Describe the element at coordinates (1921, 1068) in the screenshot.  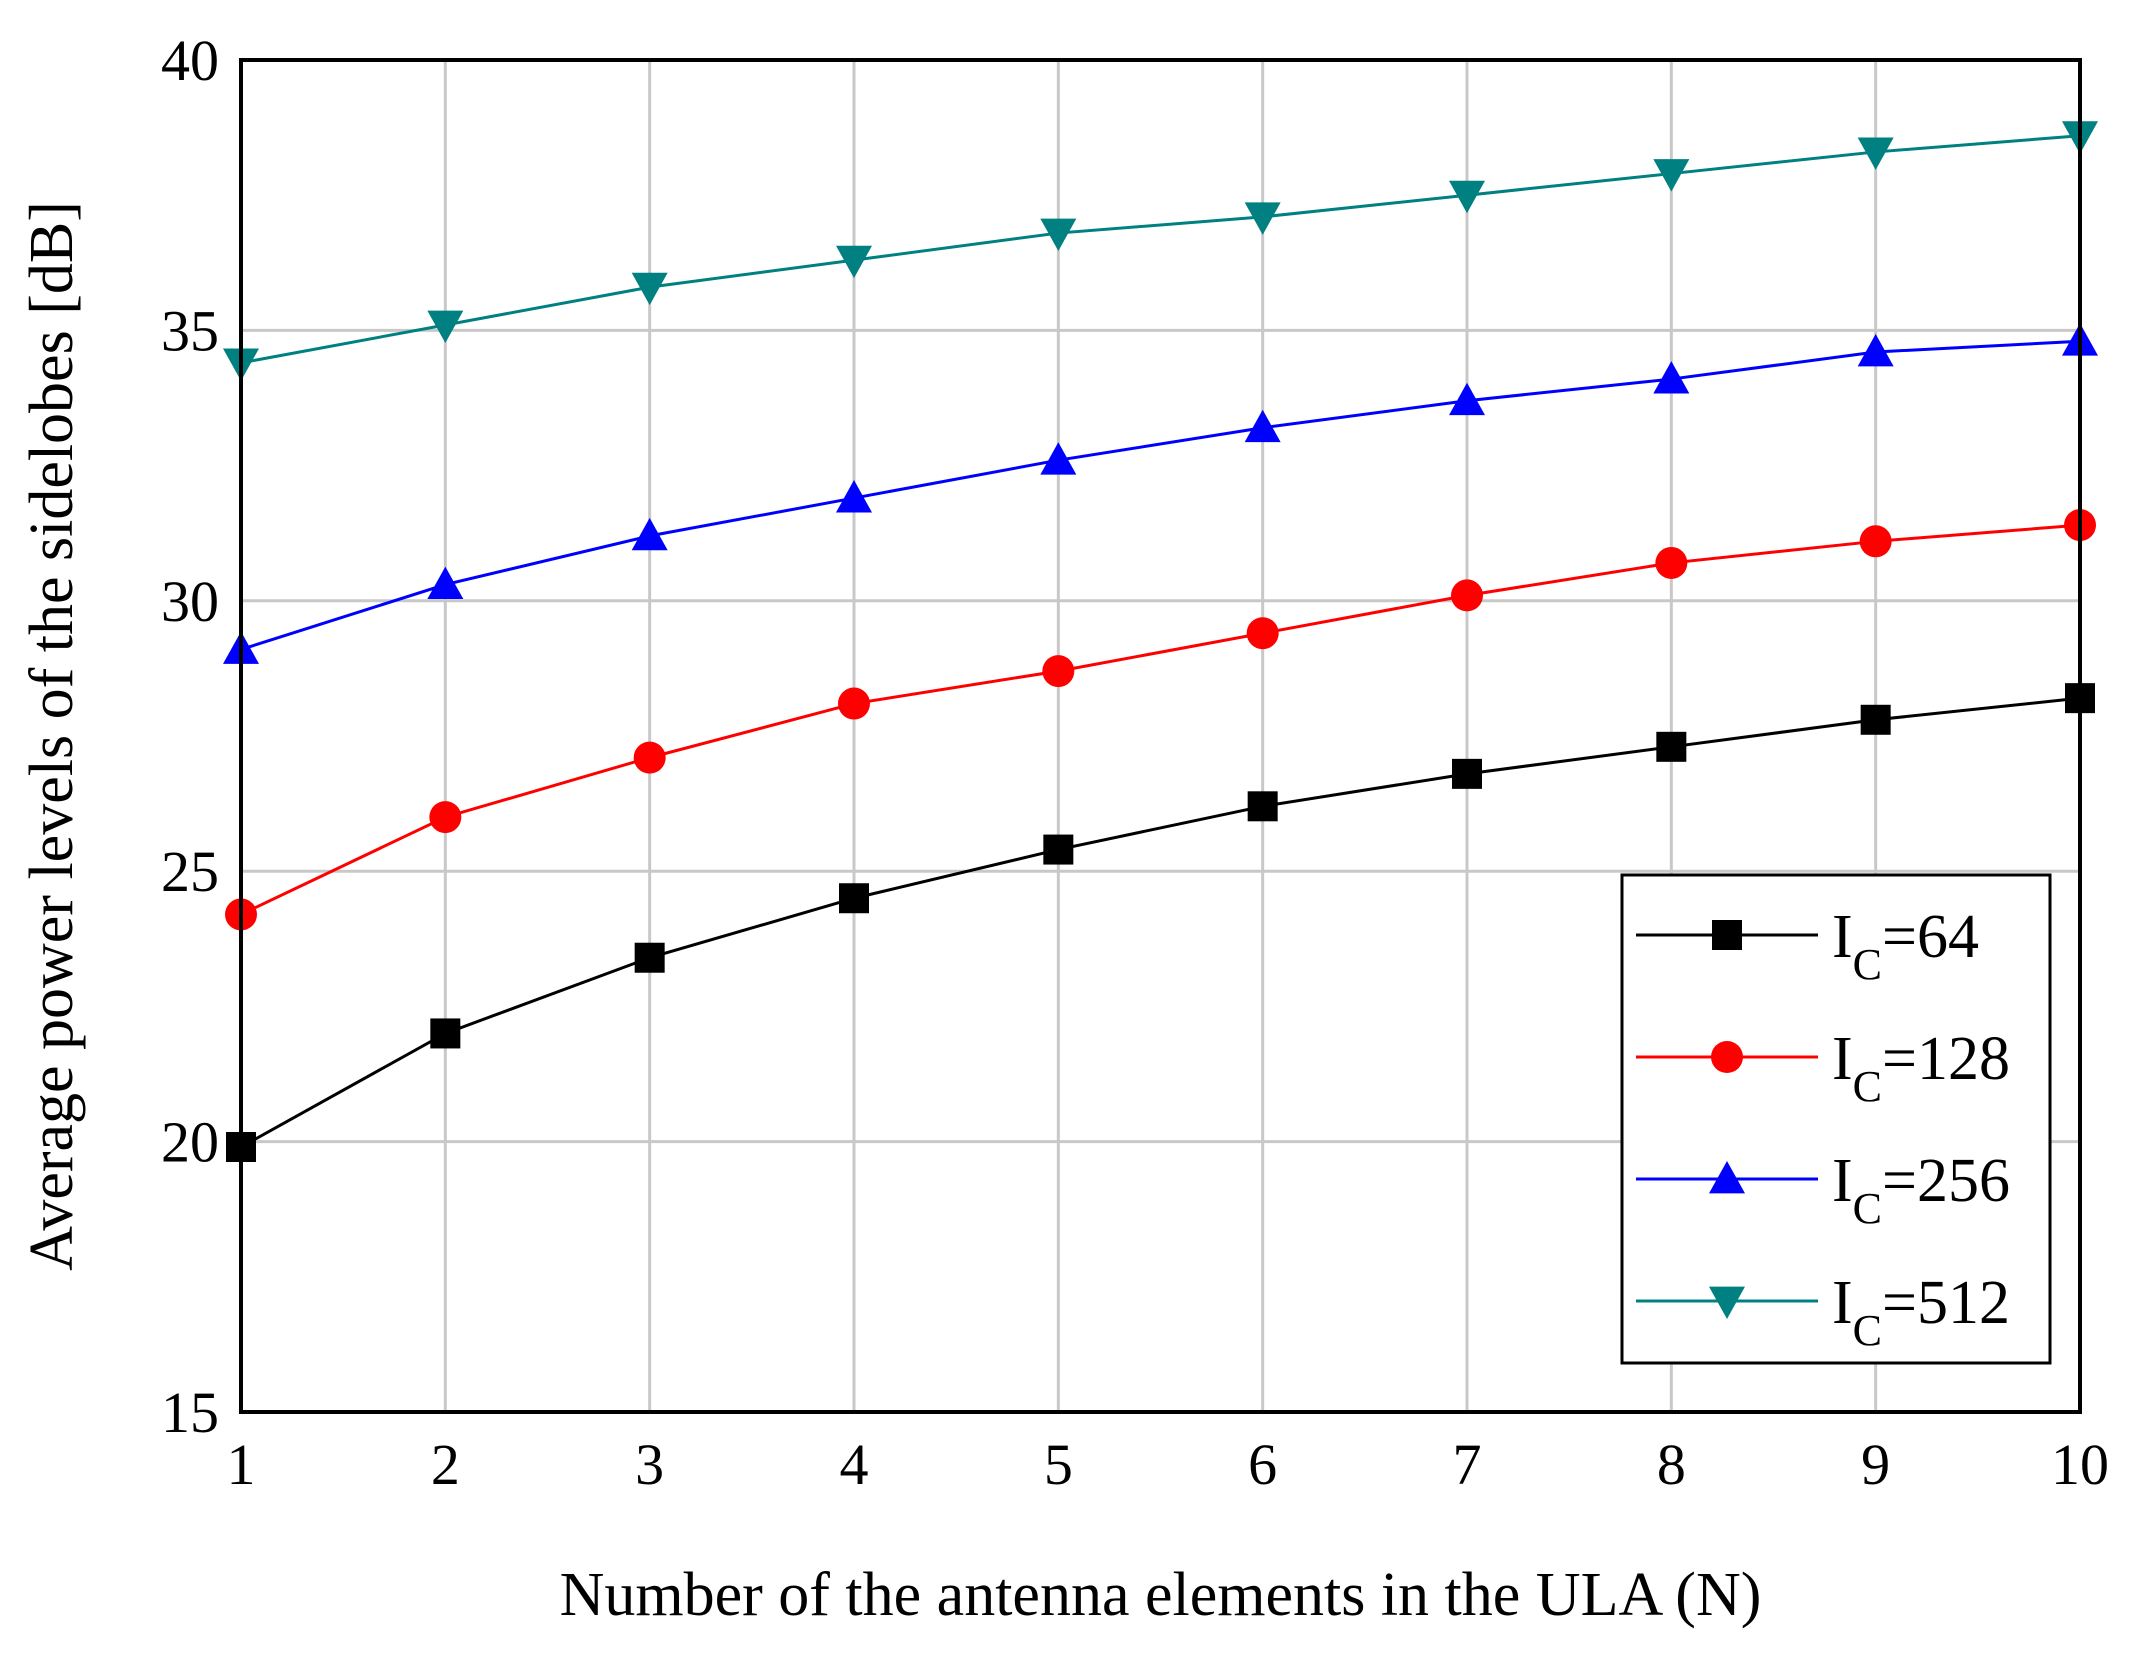
I see `legend-label: IC=128` at that location.